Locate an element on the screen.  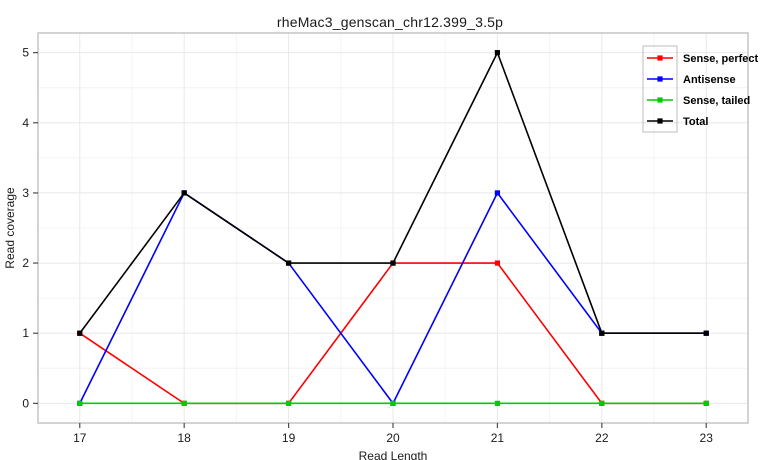
y-tick-label: 3 is located at coordinates (25, 193).